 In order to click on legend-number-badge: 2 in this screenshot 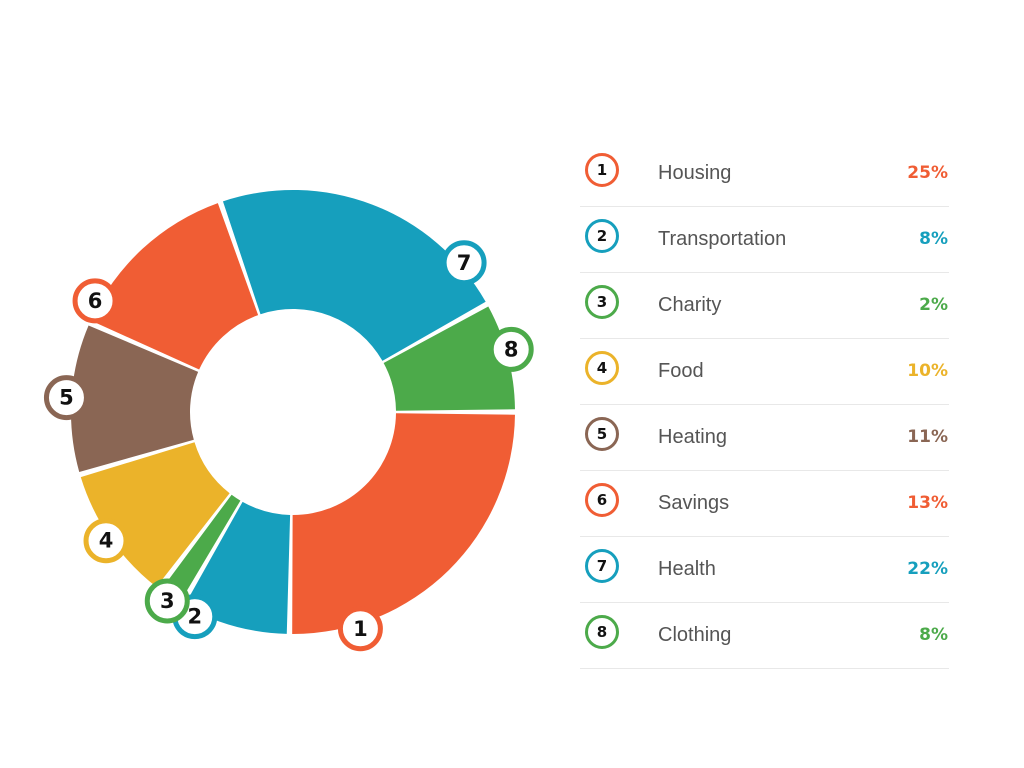, I will do `click(602, 236)`.